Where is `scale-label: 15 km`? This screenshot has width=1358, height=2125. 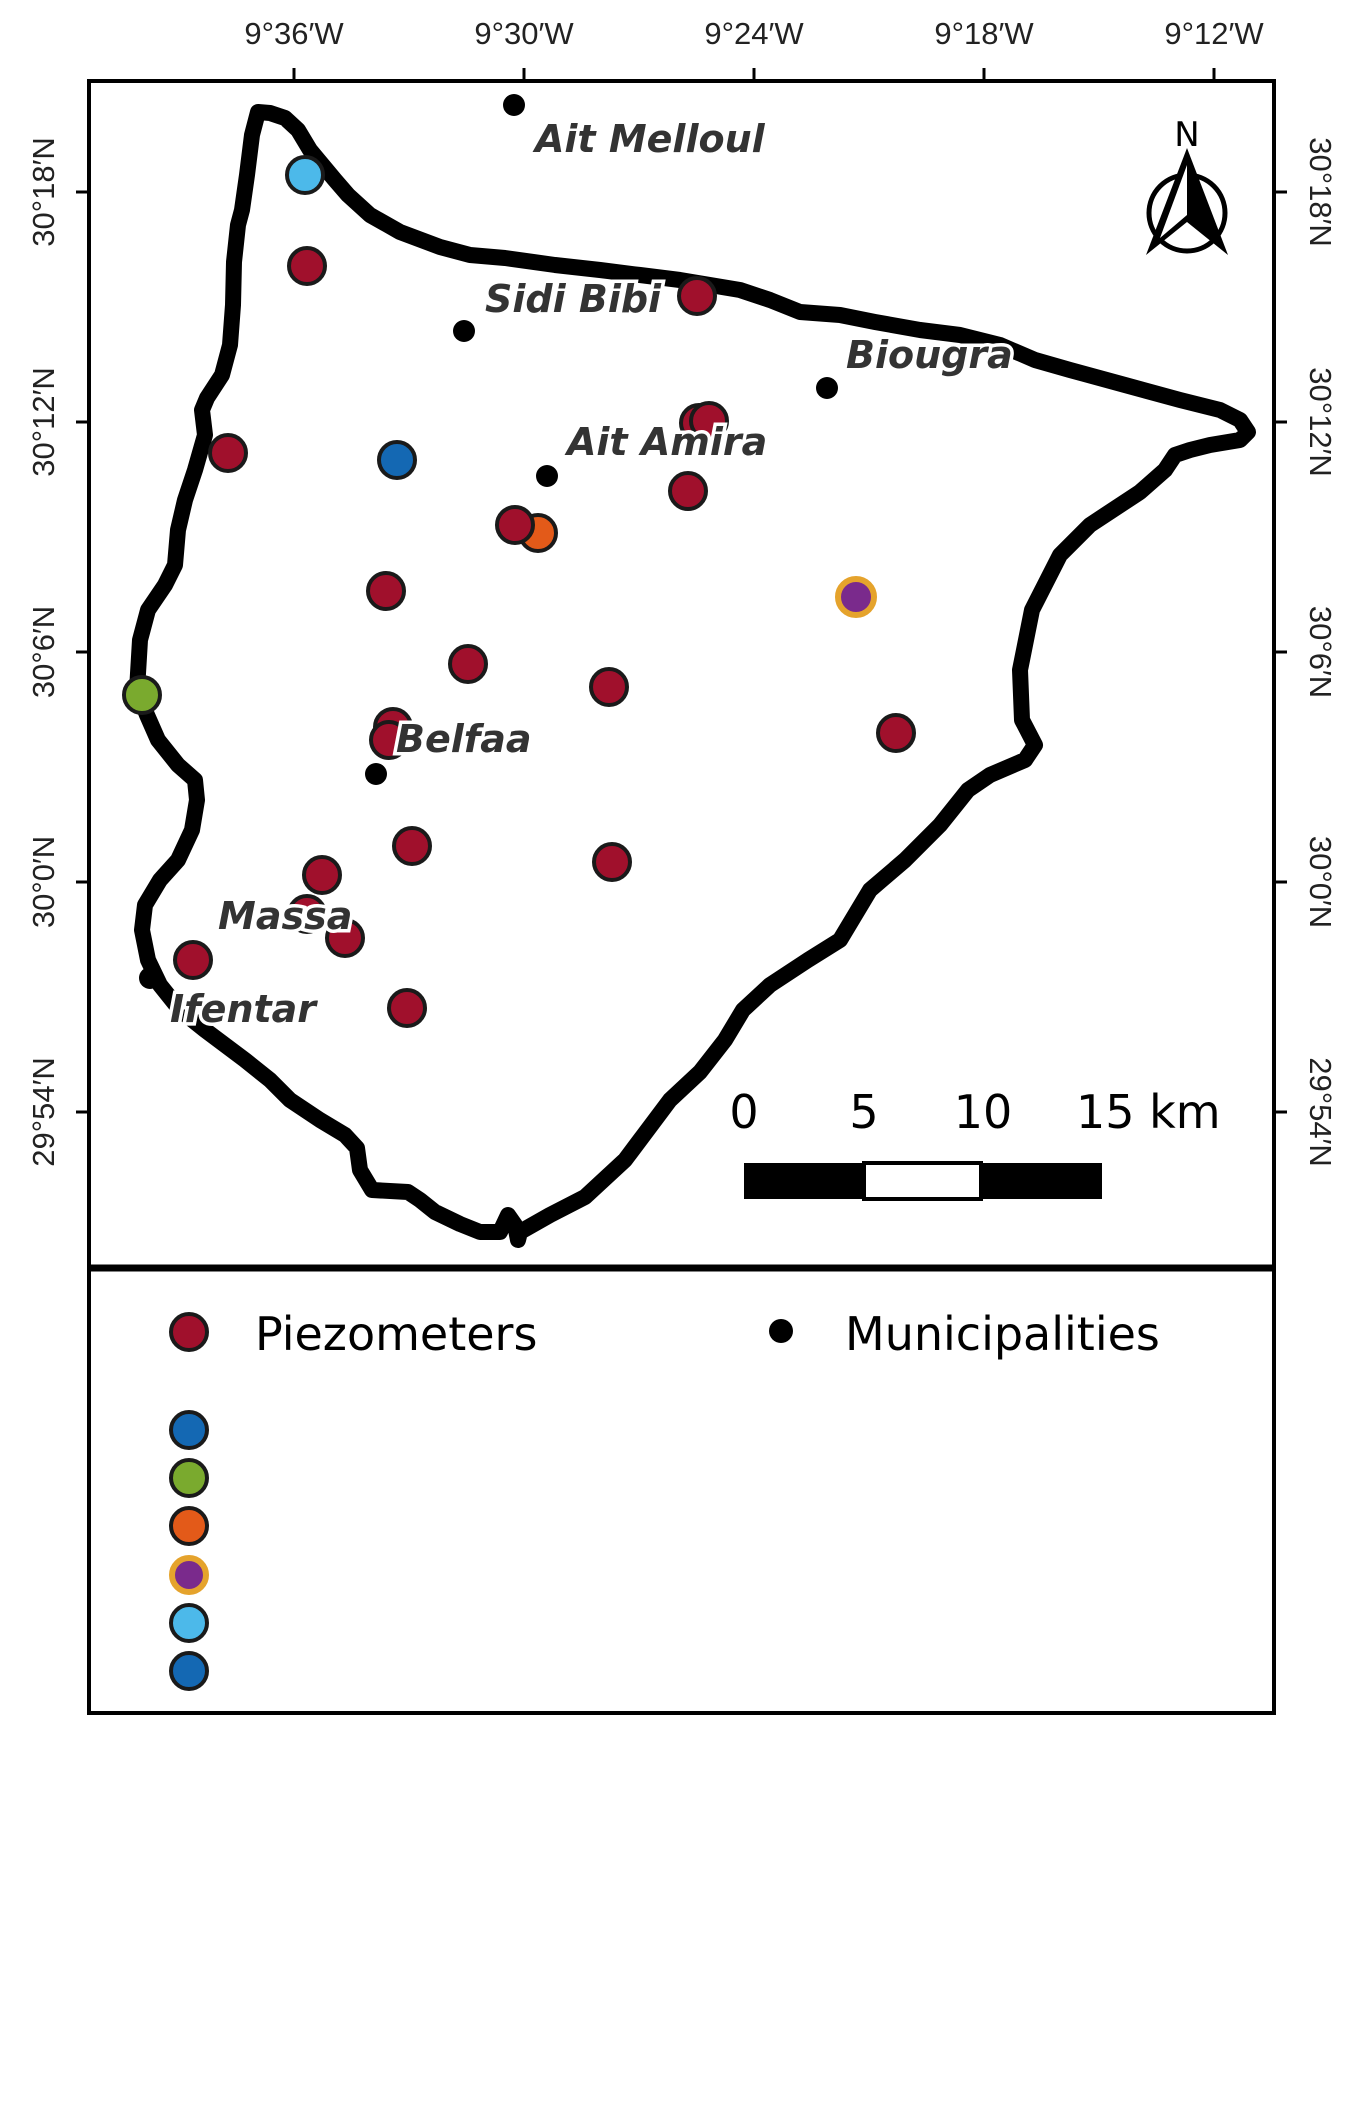 scale-label: 15 km is located at coordinates (1148, 1112).